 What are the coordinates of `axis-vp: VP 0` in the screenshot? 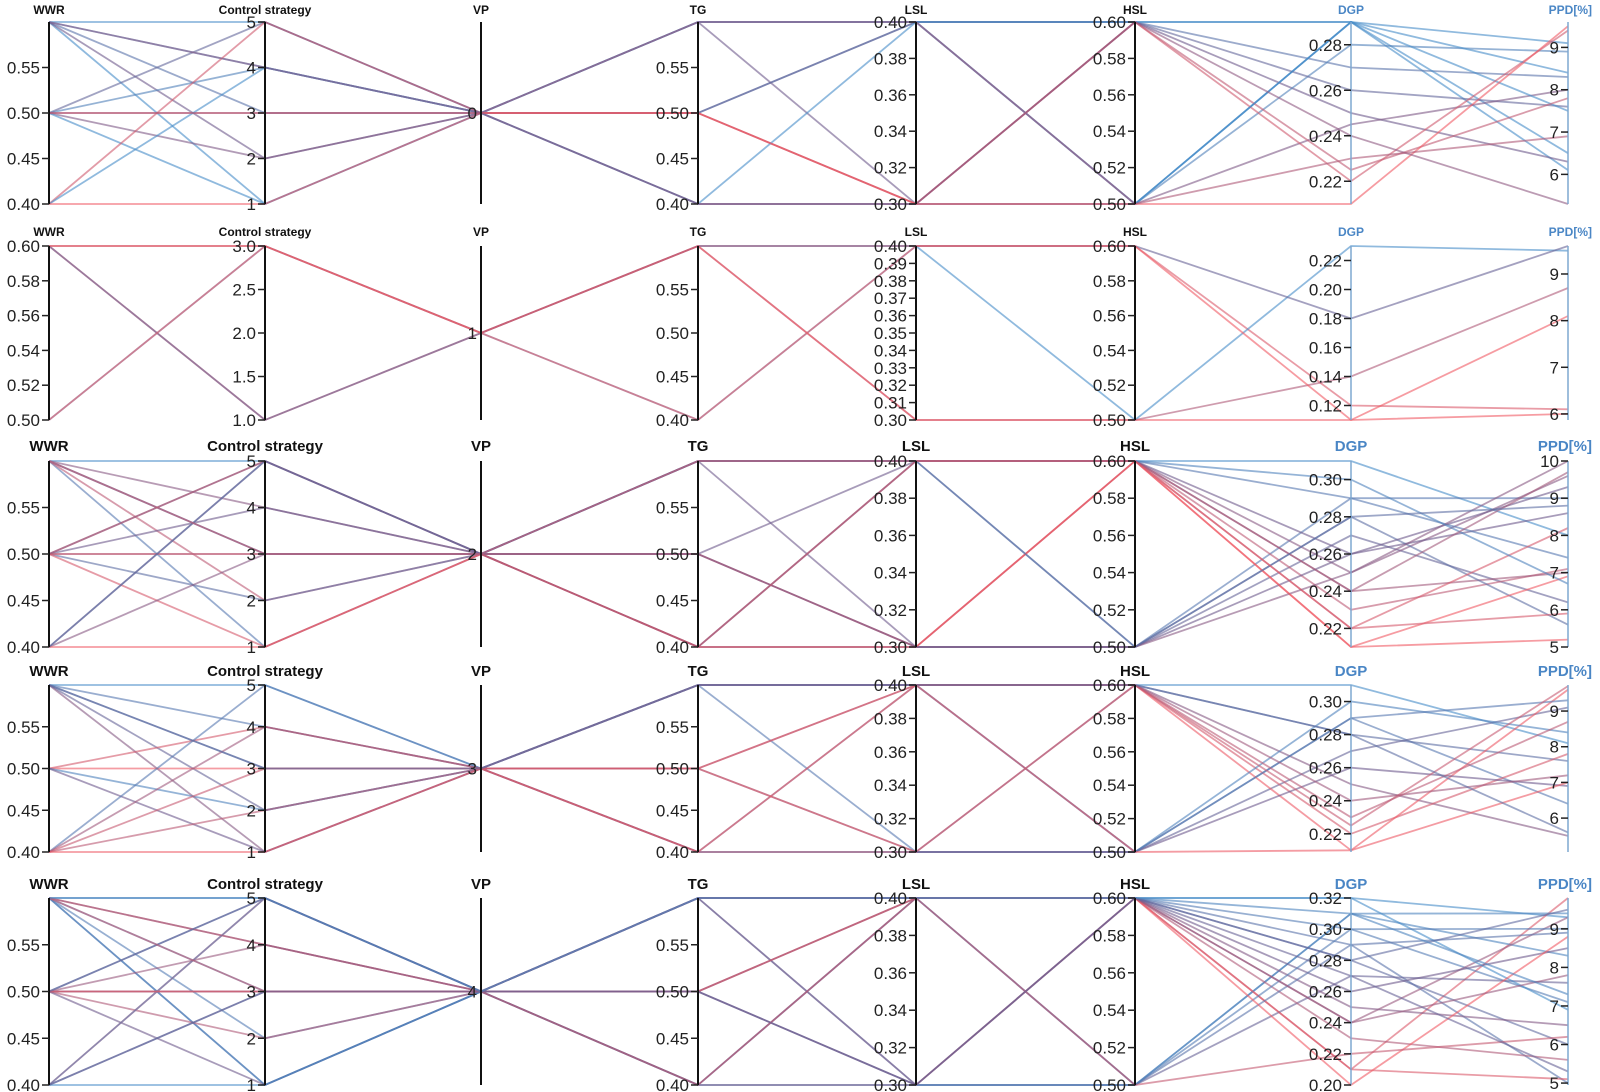 It's located at (478, 103).